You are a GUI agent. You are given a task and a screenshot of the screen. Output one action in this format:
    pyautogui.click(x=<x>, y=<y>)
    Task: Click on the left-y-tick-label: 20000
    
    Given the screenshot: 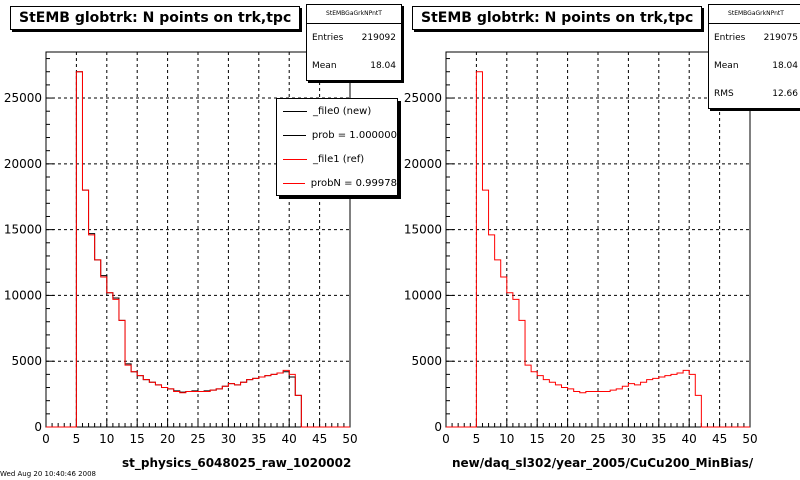 What is the action you would take?
    pyautogui.click(x=23, y=164)
    